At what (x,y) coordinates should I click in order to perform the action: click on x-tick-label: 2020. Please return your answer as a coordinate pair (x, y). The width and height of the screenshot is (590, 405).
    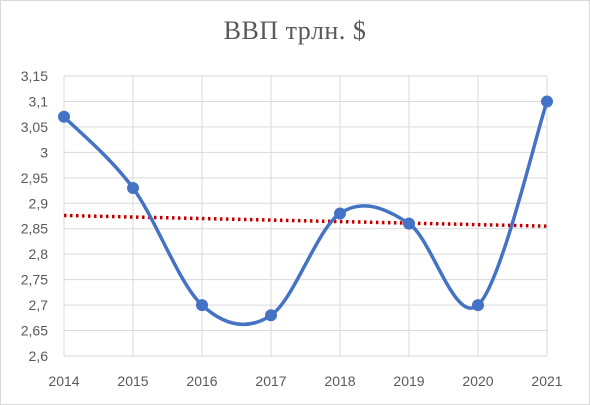
    Looking at the image, I should click on (477, 381).